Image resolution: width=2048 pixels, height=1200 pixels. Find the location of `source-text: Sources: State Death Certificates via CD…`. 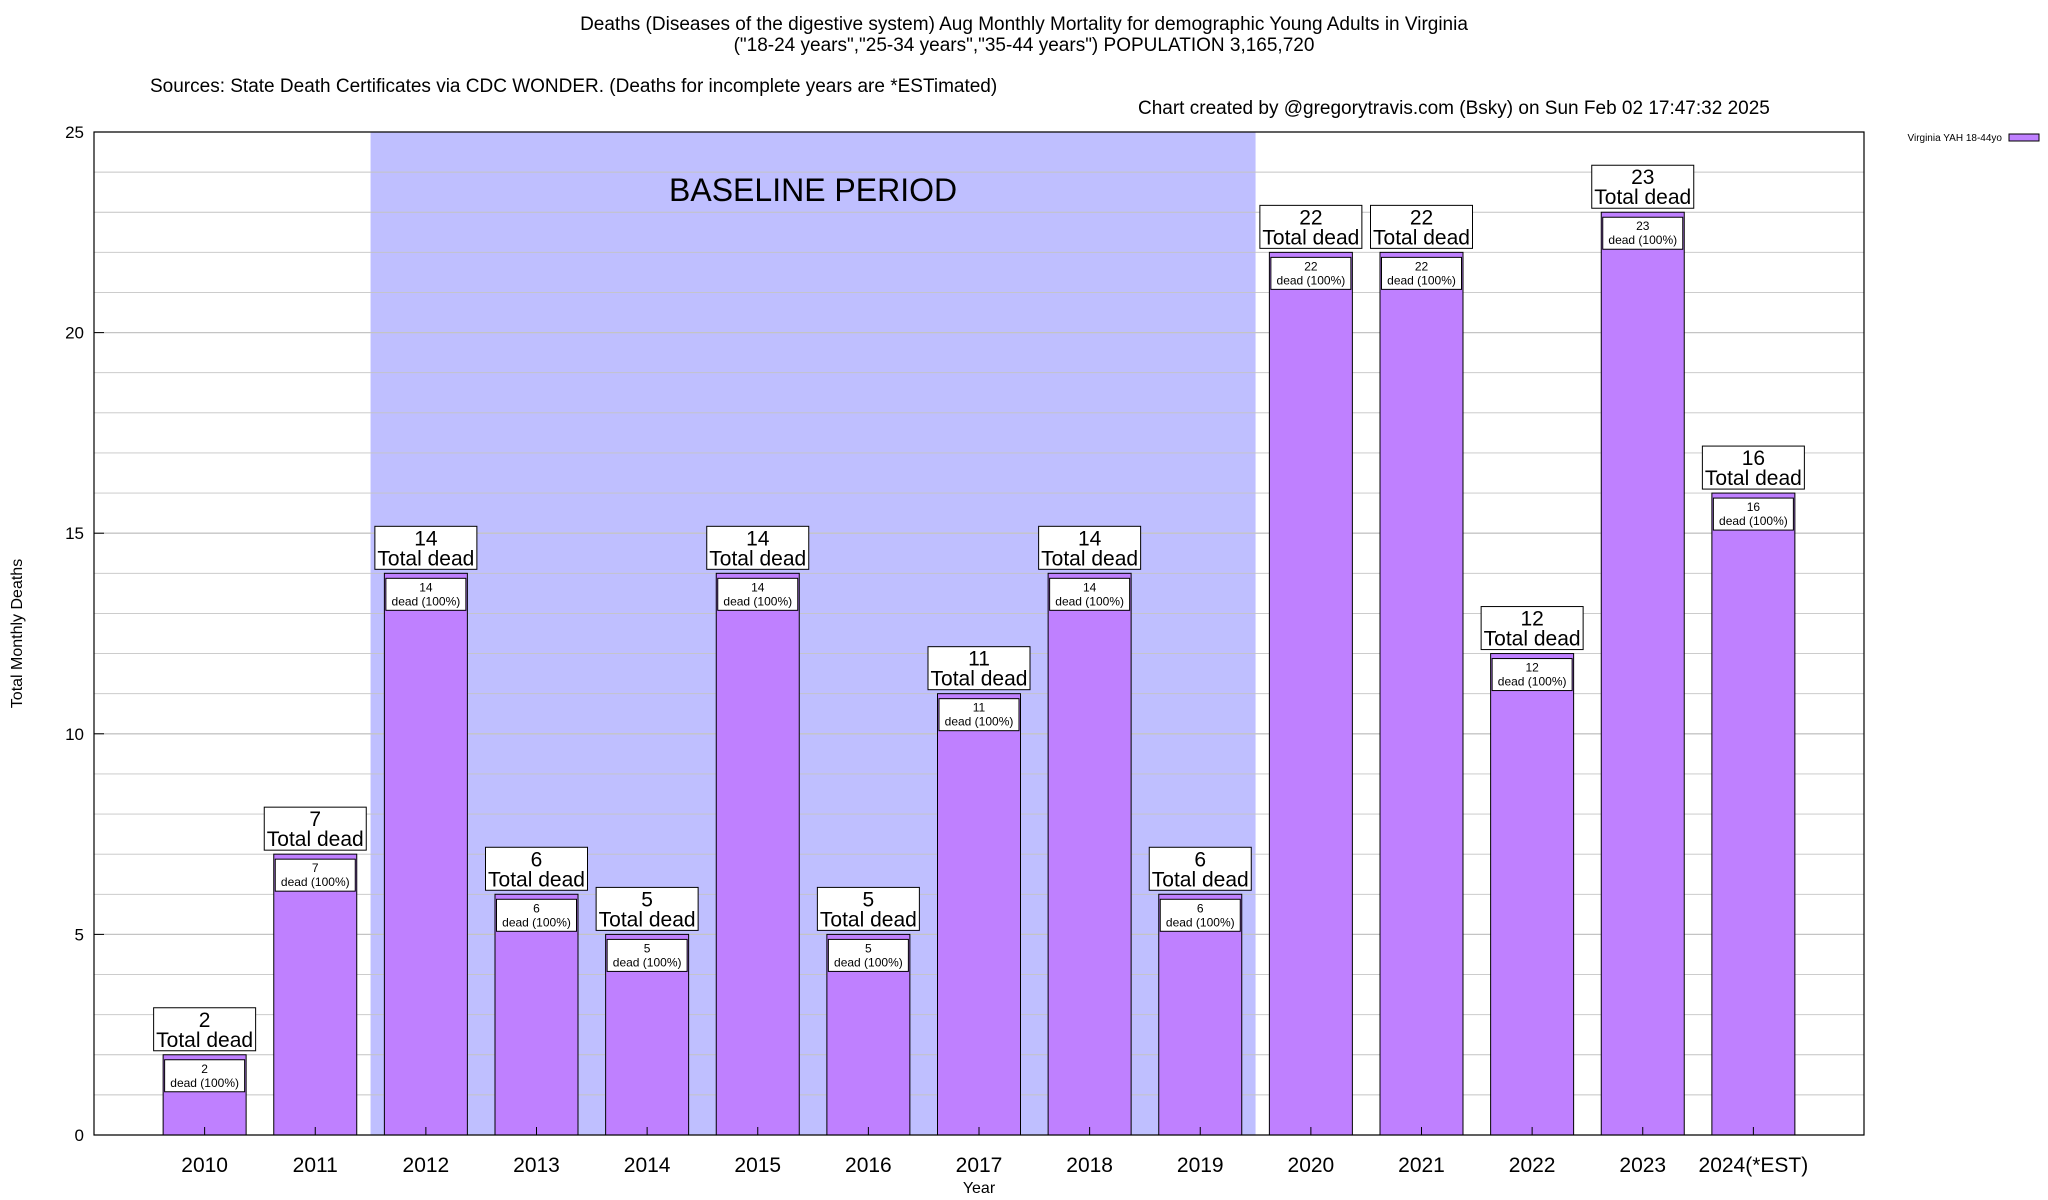

source-text: Sources: State Death Certificates via CD… is located at coordinates (574, 86).